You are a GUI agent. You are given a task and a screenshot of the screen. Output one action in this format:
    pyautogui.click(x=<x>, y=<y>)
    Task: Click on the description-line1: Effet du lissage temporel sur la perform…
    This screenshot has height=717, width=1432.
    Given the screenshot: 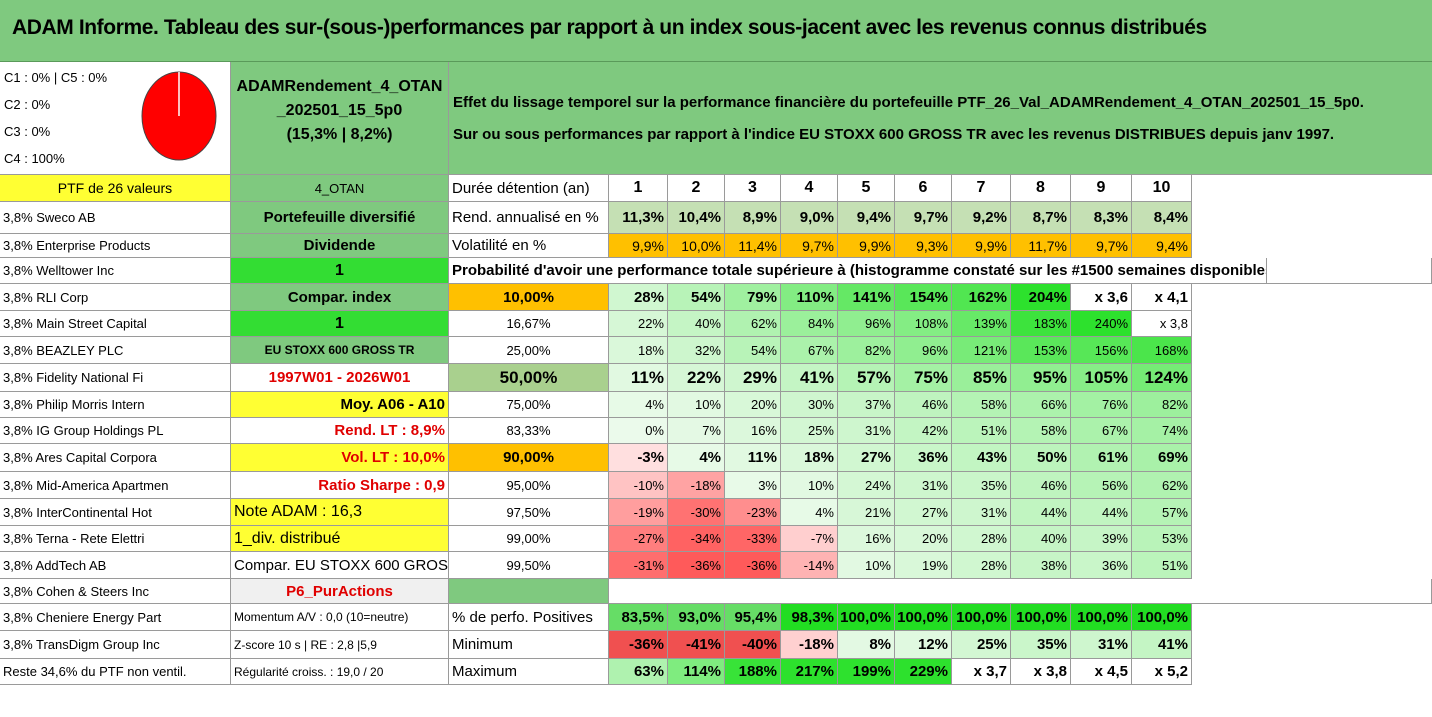 What is the action you would take?
    pyautogui.click(x=908, y=102)
    